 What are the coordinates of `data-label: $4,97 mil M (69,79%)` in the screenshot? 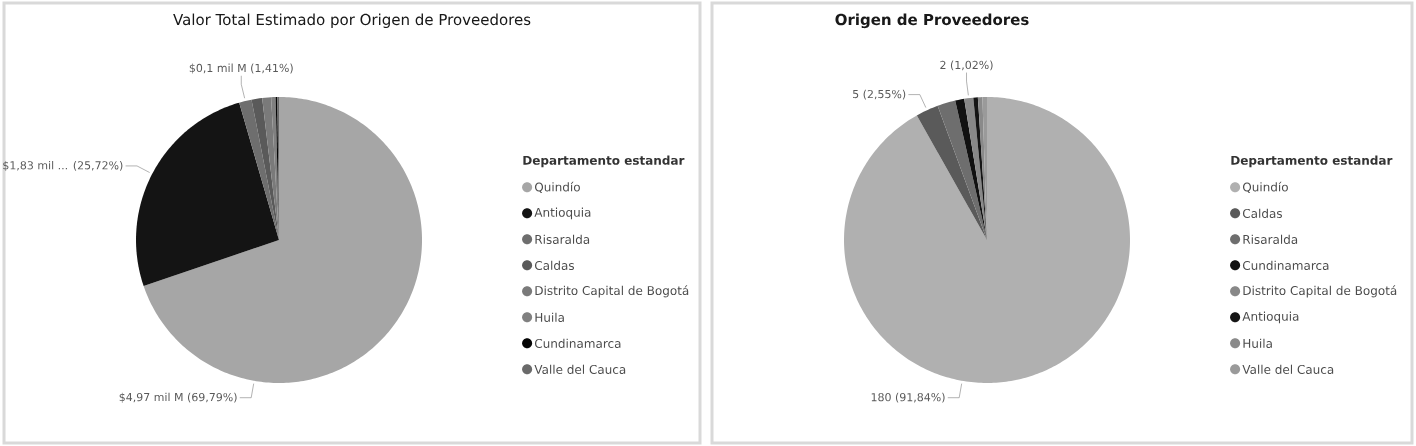 It's located at (178, 397).